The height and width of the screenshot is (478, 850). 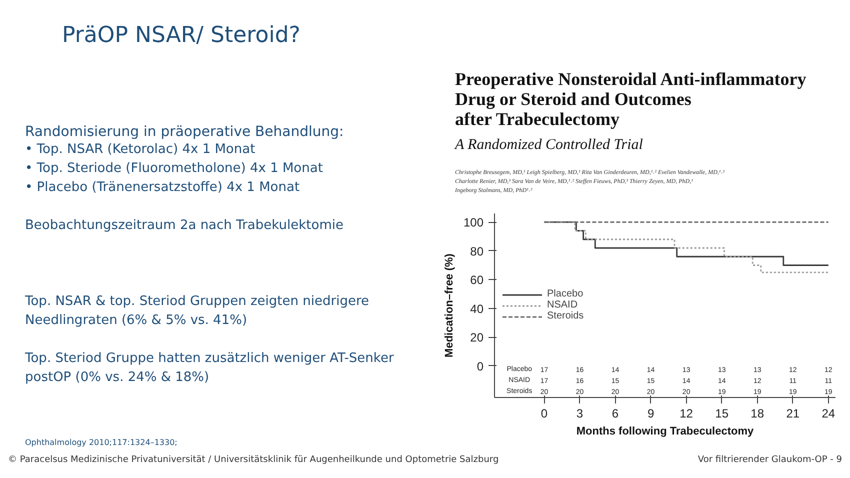 I want to click on x-tick-label: 18, so click(x=757, y=413).